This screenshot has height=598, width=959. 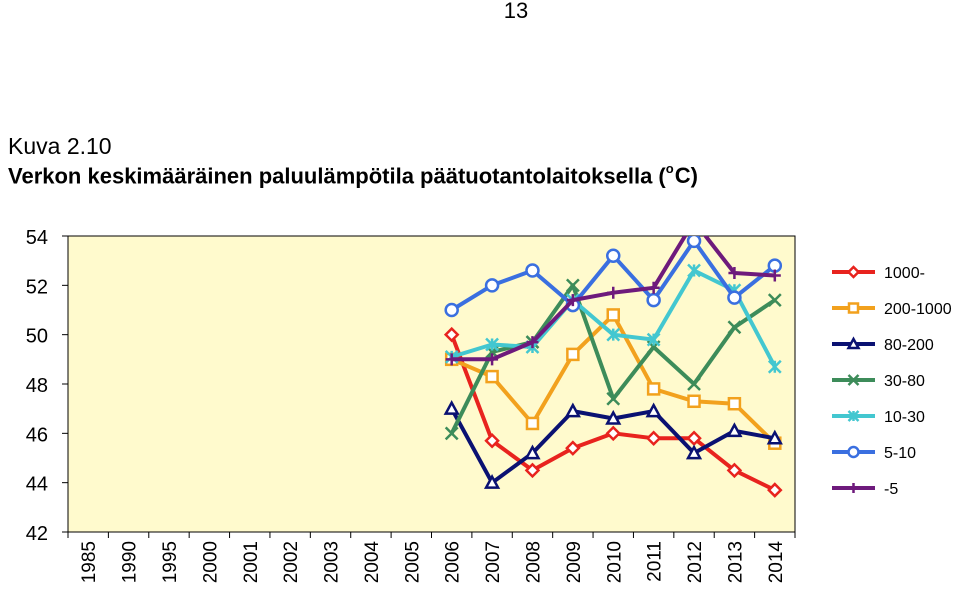 I want to click on chart-title-degree: o, so click(x=669, y=168).